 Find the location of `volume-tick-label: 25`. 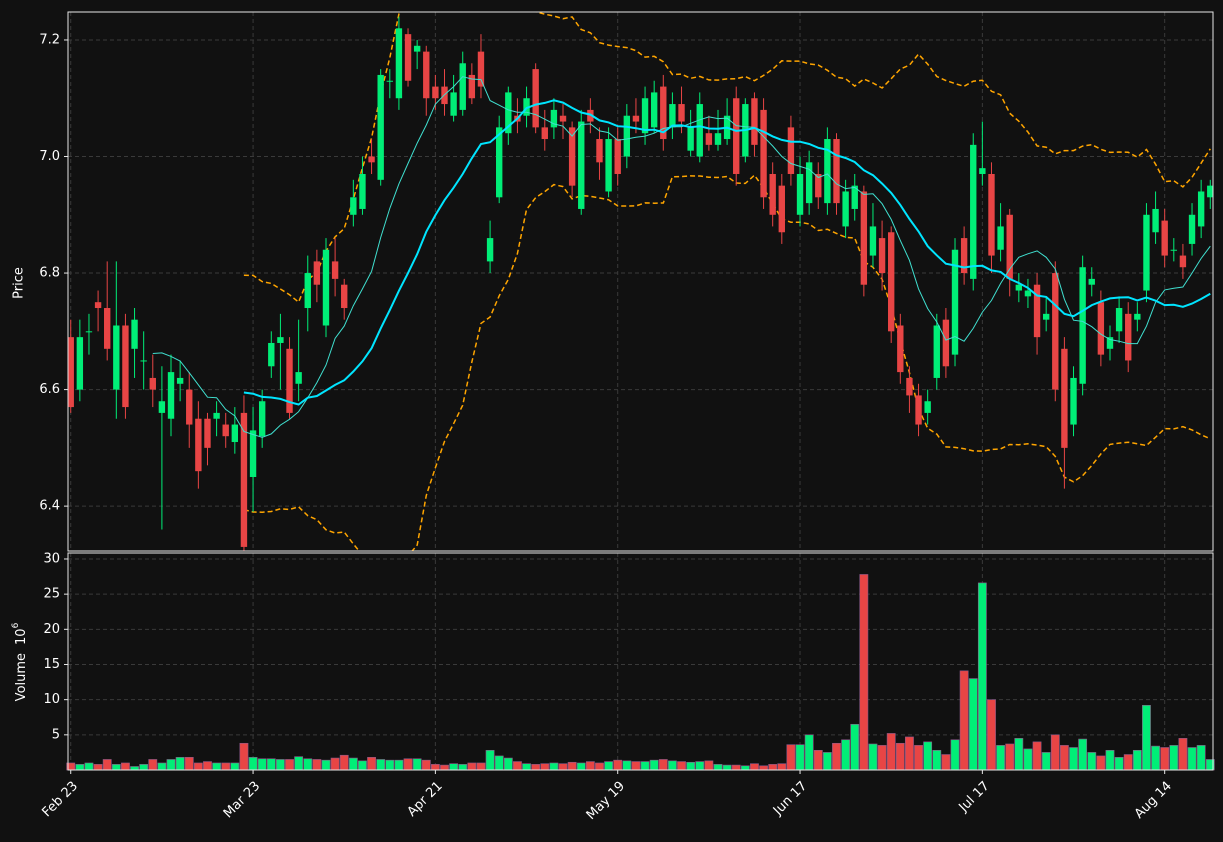

volume-tick-label: 25 is located at coordinates (51, 594).